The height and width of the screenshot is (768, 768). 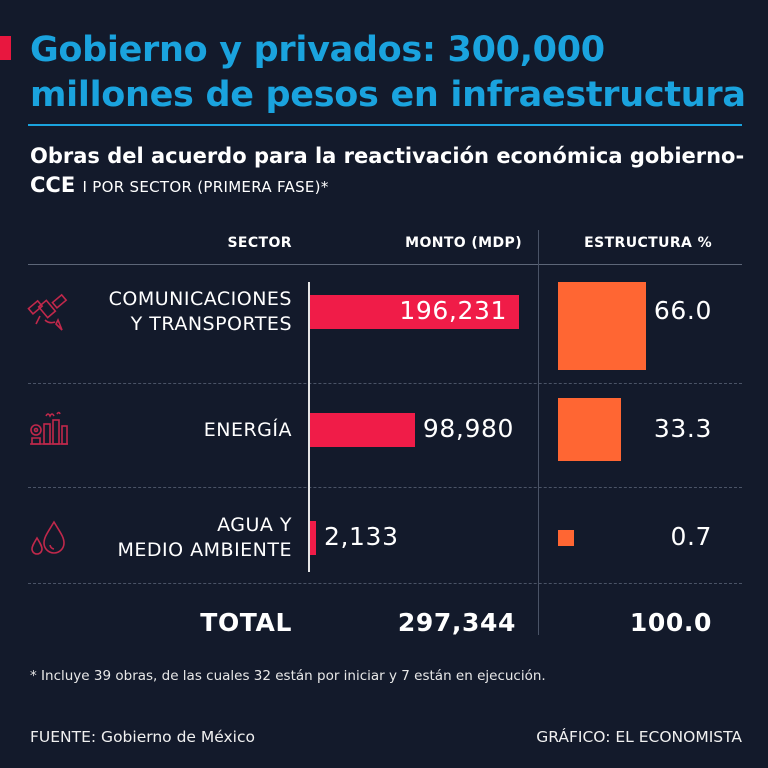 I want to click on column-header-sector: SECTOR, so click(x=259, y=243).